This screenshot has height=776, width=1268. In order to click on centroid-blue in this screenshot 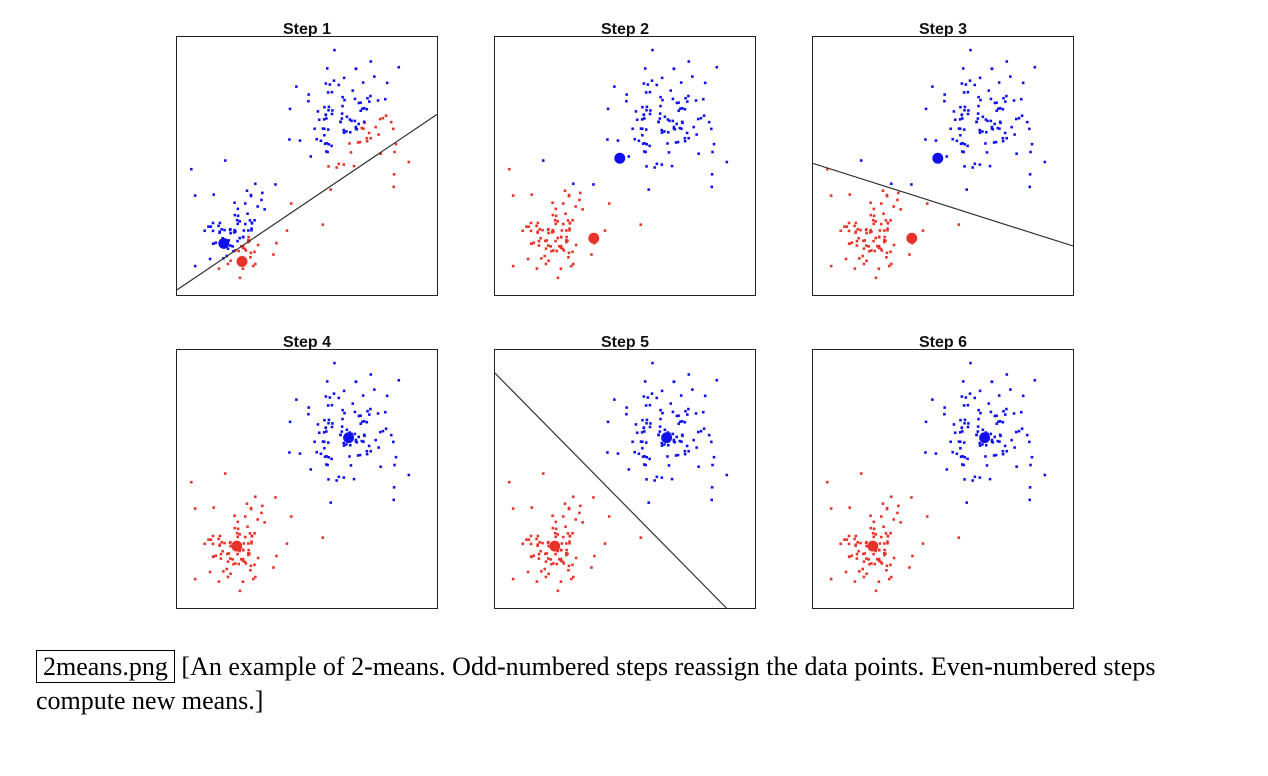, I will do `click(667, 438)`.